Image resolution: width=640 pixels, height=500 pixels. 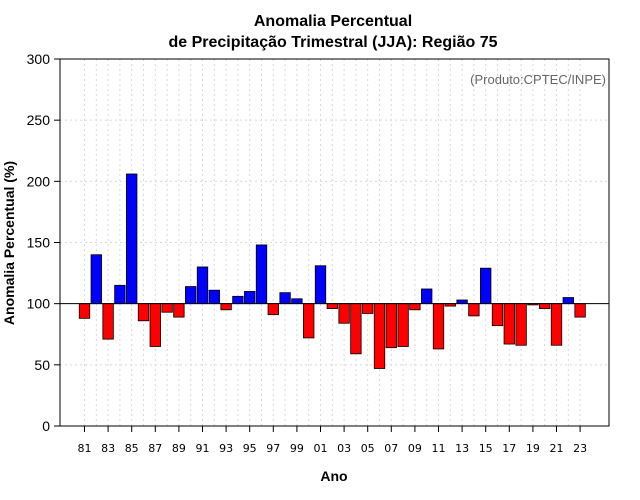 What do you see at coordinates (9, 243) in the screenshot?
I see `y-axis-label: Anomalia Percentual (%)` at bounding box center [9, 243].